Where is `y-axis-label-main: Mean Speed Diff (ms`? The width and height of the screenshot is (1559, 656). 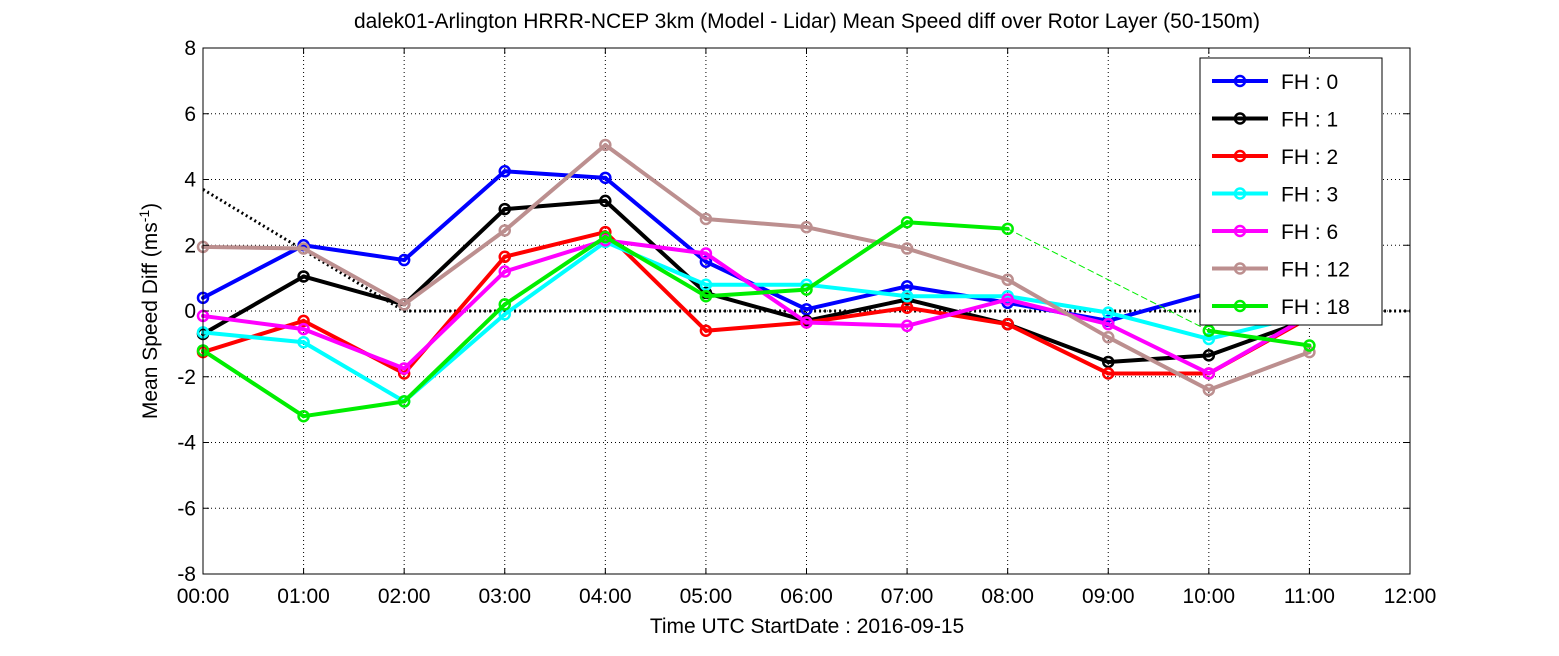 y-axis-label-main: Mean Speed Diff (ms is located at coordinates (150, 320).